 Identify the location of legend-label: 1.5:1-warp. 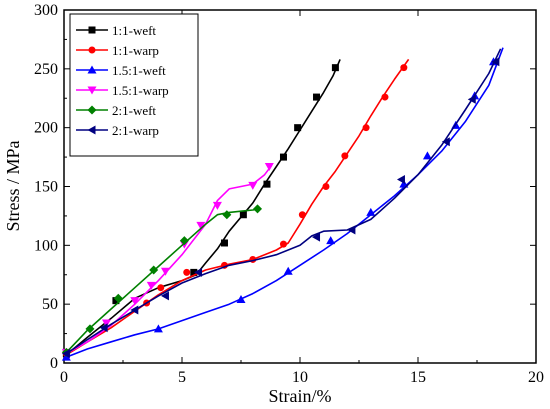
(140, 90).